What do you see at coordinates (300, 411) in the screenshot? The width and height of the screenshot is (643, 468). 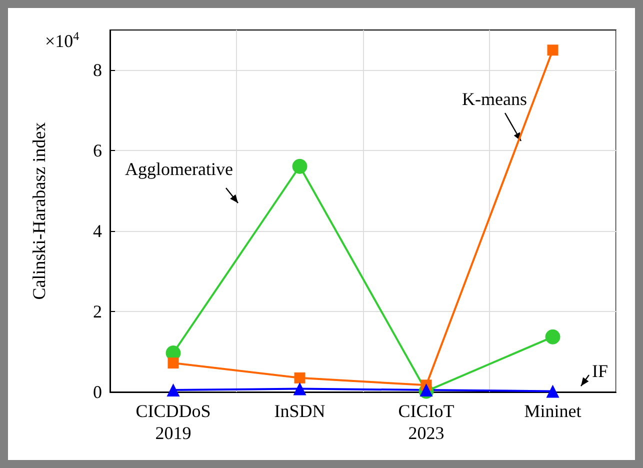 I see `x-tick-label: InSDN` at bounding box center [300, 411].